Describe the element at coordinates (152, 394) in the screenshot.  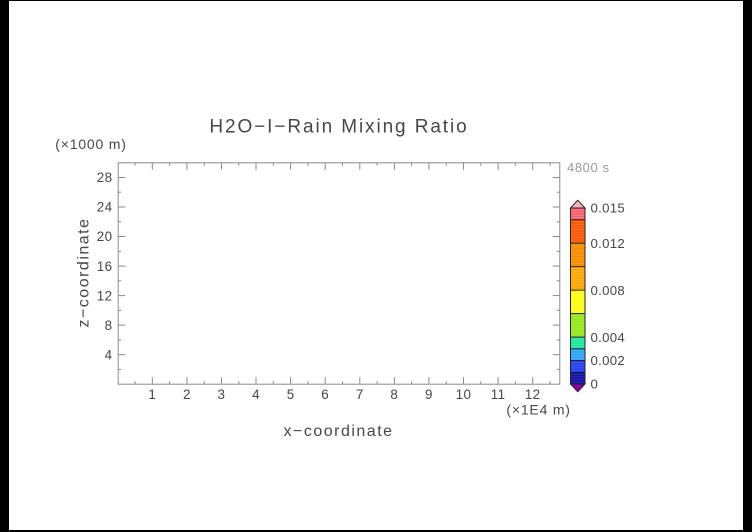
I see `svg-text: 1` at that location.